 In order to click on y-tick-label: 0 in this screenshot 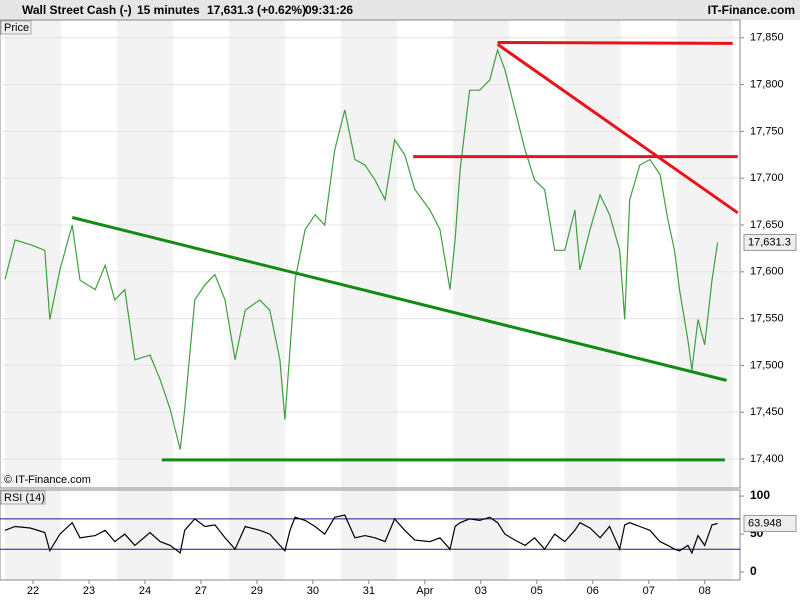, I will do `click(753, 571)`.